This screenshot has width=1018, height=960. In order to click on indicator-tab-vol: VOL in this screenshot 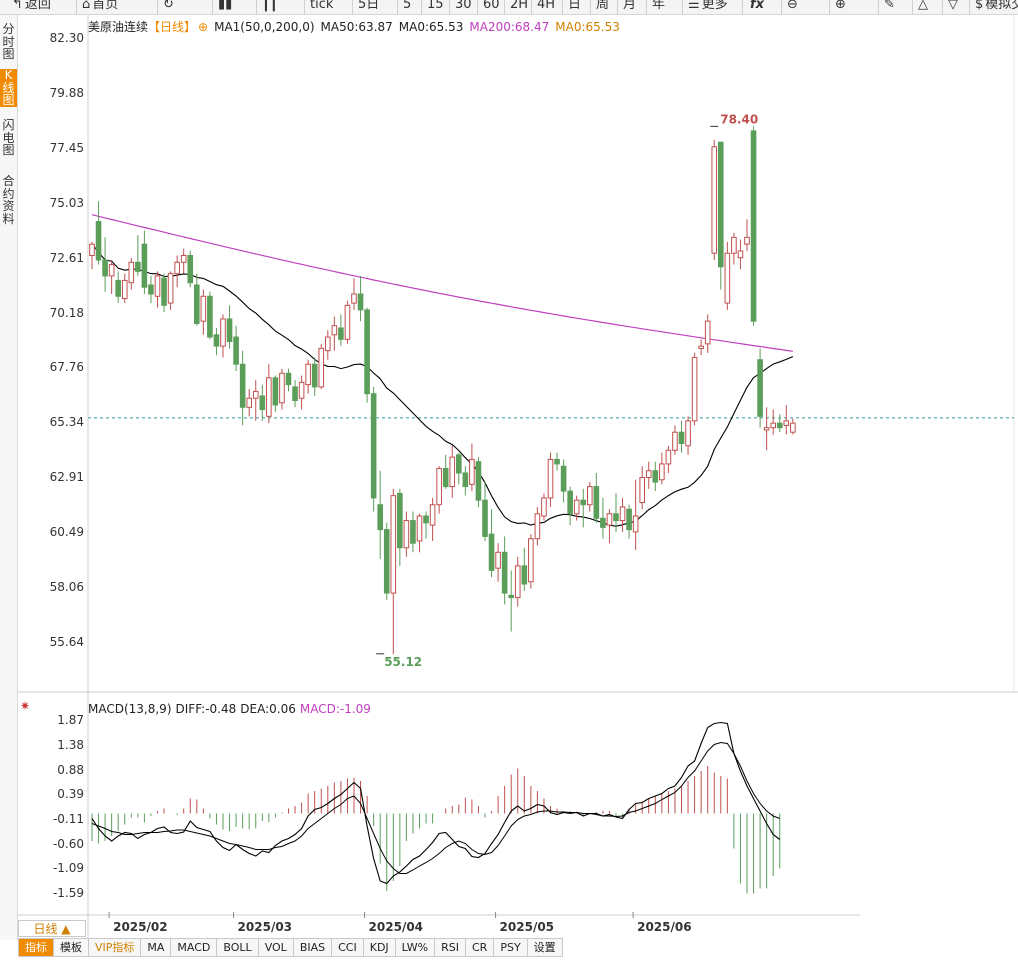, I will do `click(276, 947)`.